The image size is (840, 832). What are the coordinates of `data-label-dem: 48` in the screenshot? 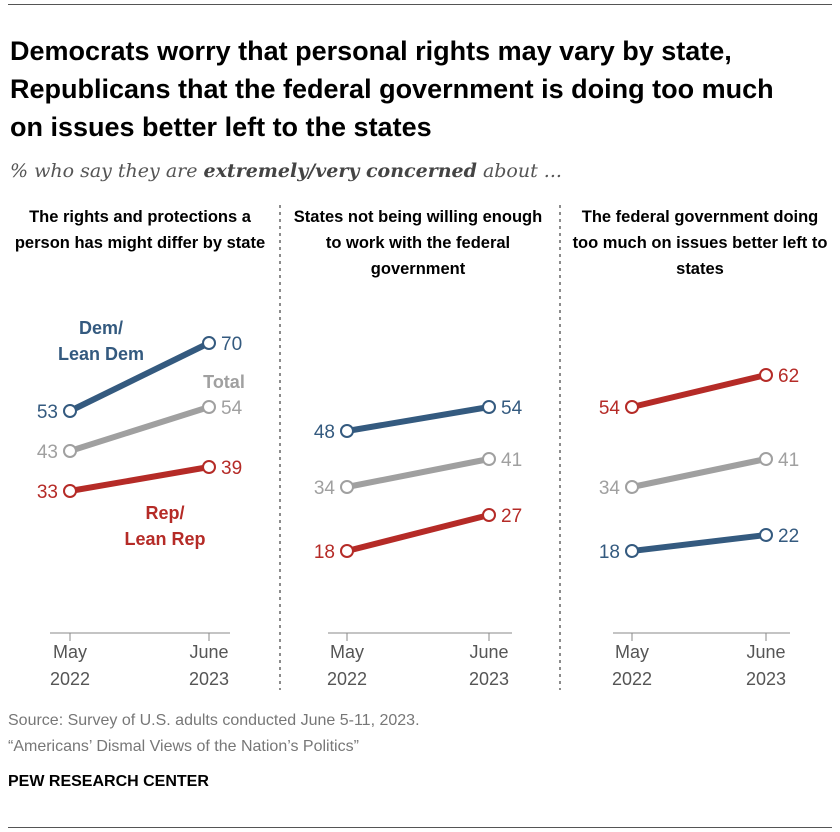 It's located at (324, 432).